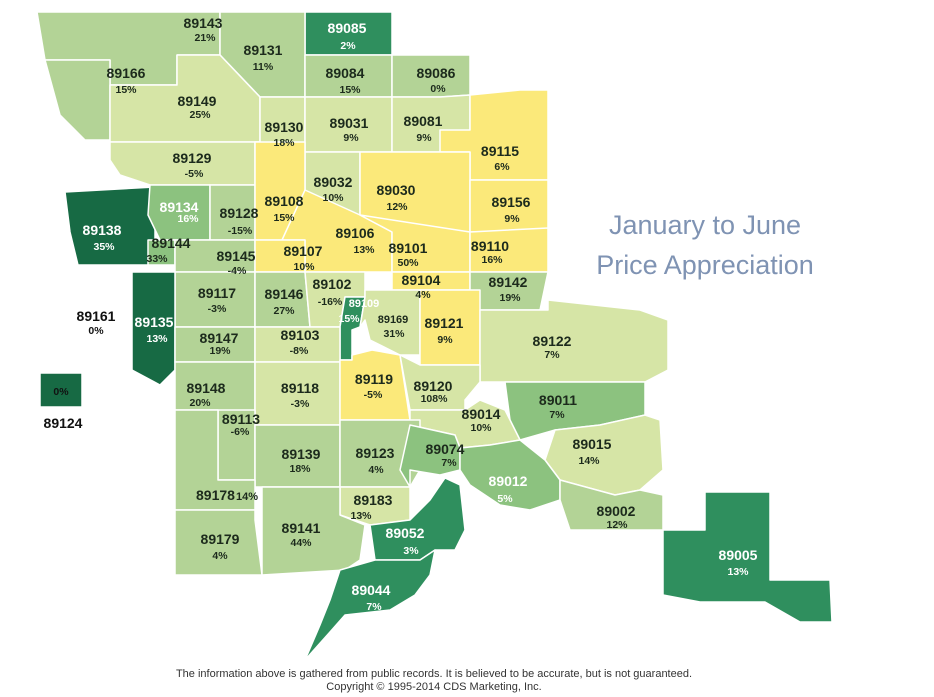 The image size is (934, 697). Describe the element at coordinates (206, 388) in the screenshot. I see `zip-label-89148: 89148` at that location.